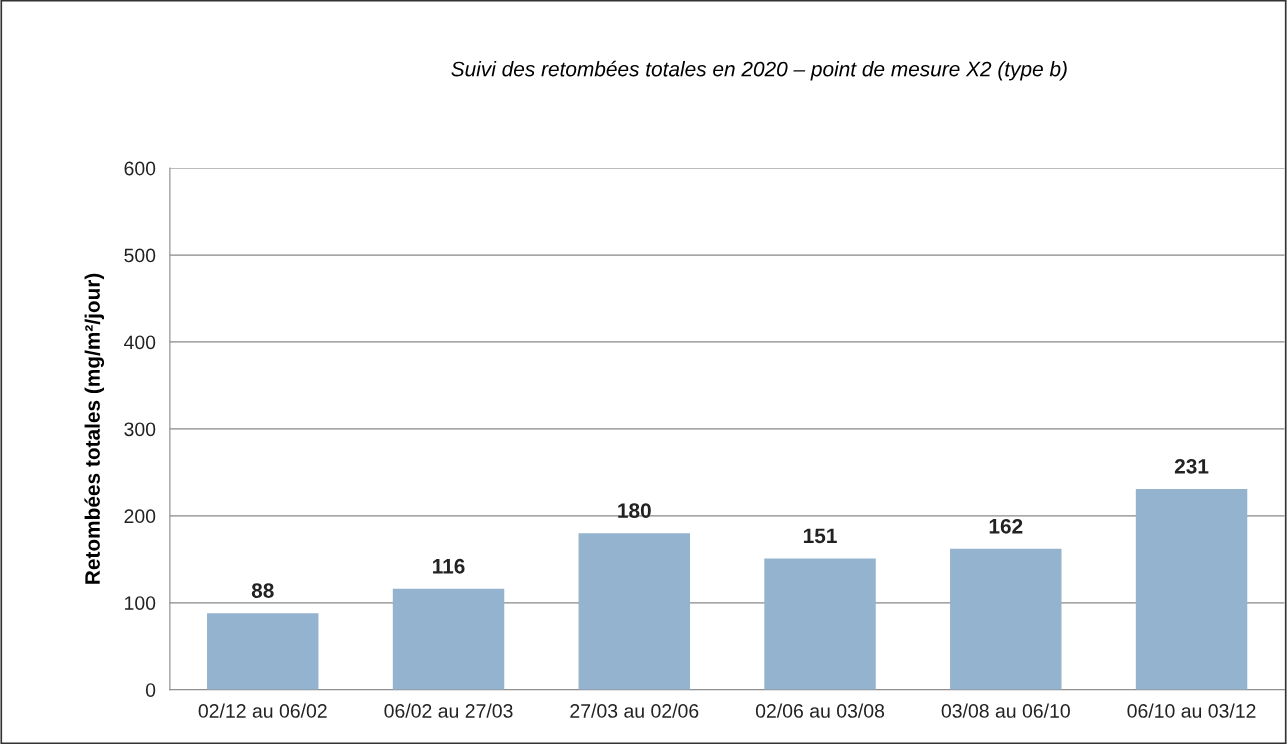  What do you see at coordinates (140, 168) in the screenshot?
I see `y-tick-label: 600` at bounding box center [140, 168].